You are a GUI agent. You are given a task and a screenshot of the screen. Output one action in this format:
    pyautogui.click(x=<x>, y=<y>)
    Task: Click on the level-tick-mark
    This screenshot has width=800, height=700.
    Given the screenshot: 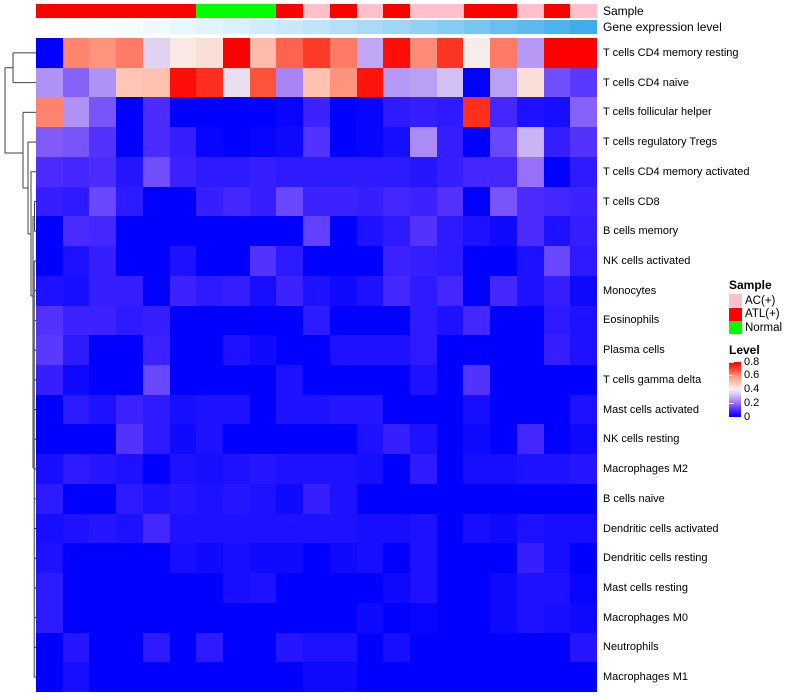 What is the action you would take?
    pyautogui.click(x=731, y=376)
    